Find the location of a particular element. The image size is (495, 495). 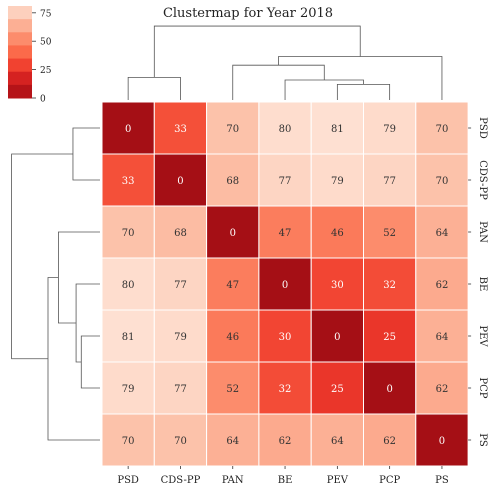

column-tick-label: PCP is located at coordinates (389, 480).